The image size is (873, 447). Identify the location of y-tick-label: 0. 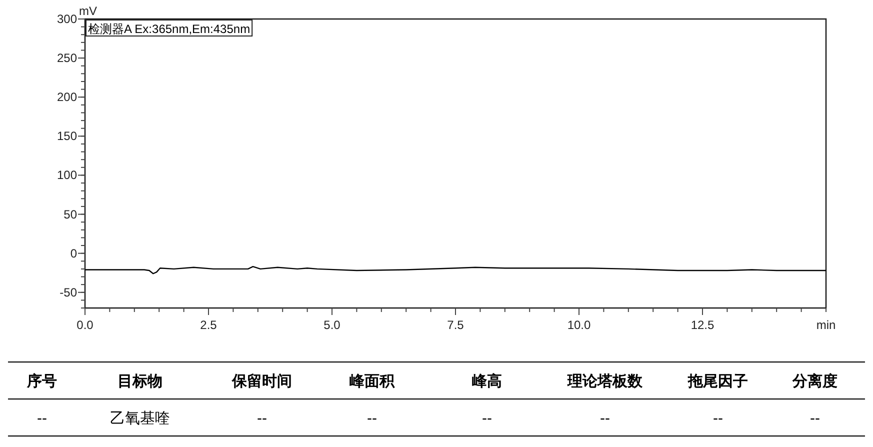
(74, 253).